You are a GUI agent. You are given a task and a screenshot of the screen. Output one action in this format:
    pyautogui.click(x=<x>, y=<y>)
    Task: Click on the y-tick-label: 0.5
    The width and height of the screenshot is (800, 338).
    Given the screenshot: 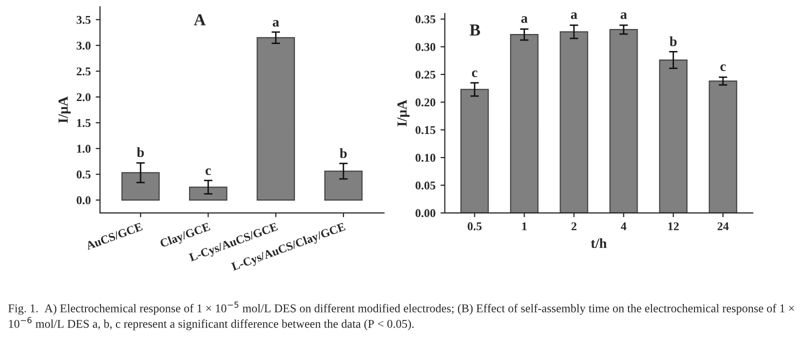 What is the action you would take?
    pyautogui.click(x=83, y=174)
    